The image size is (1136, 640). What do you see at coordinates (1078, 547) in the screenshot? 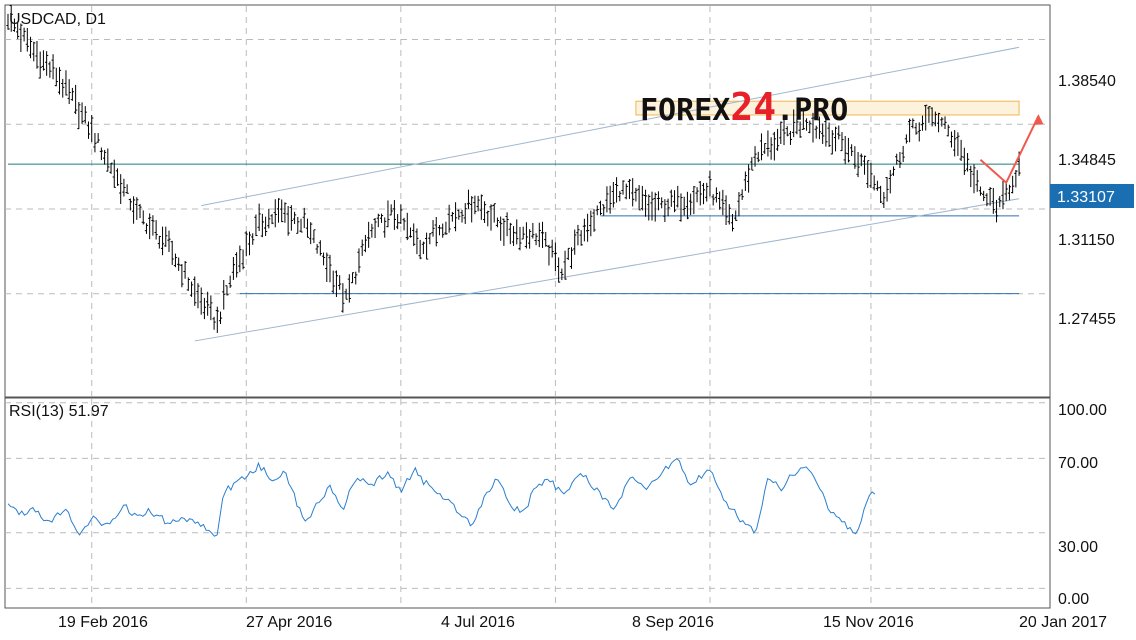
I see `rsi-y-tick-label: 30.00` at bounding box center [1078, 547].